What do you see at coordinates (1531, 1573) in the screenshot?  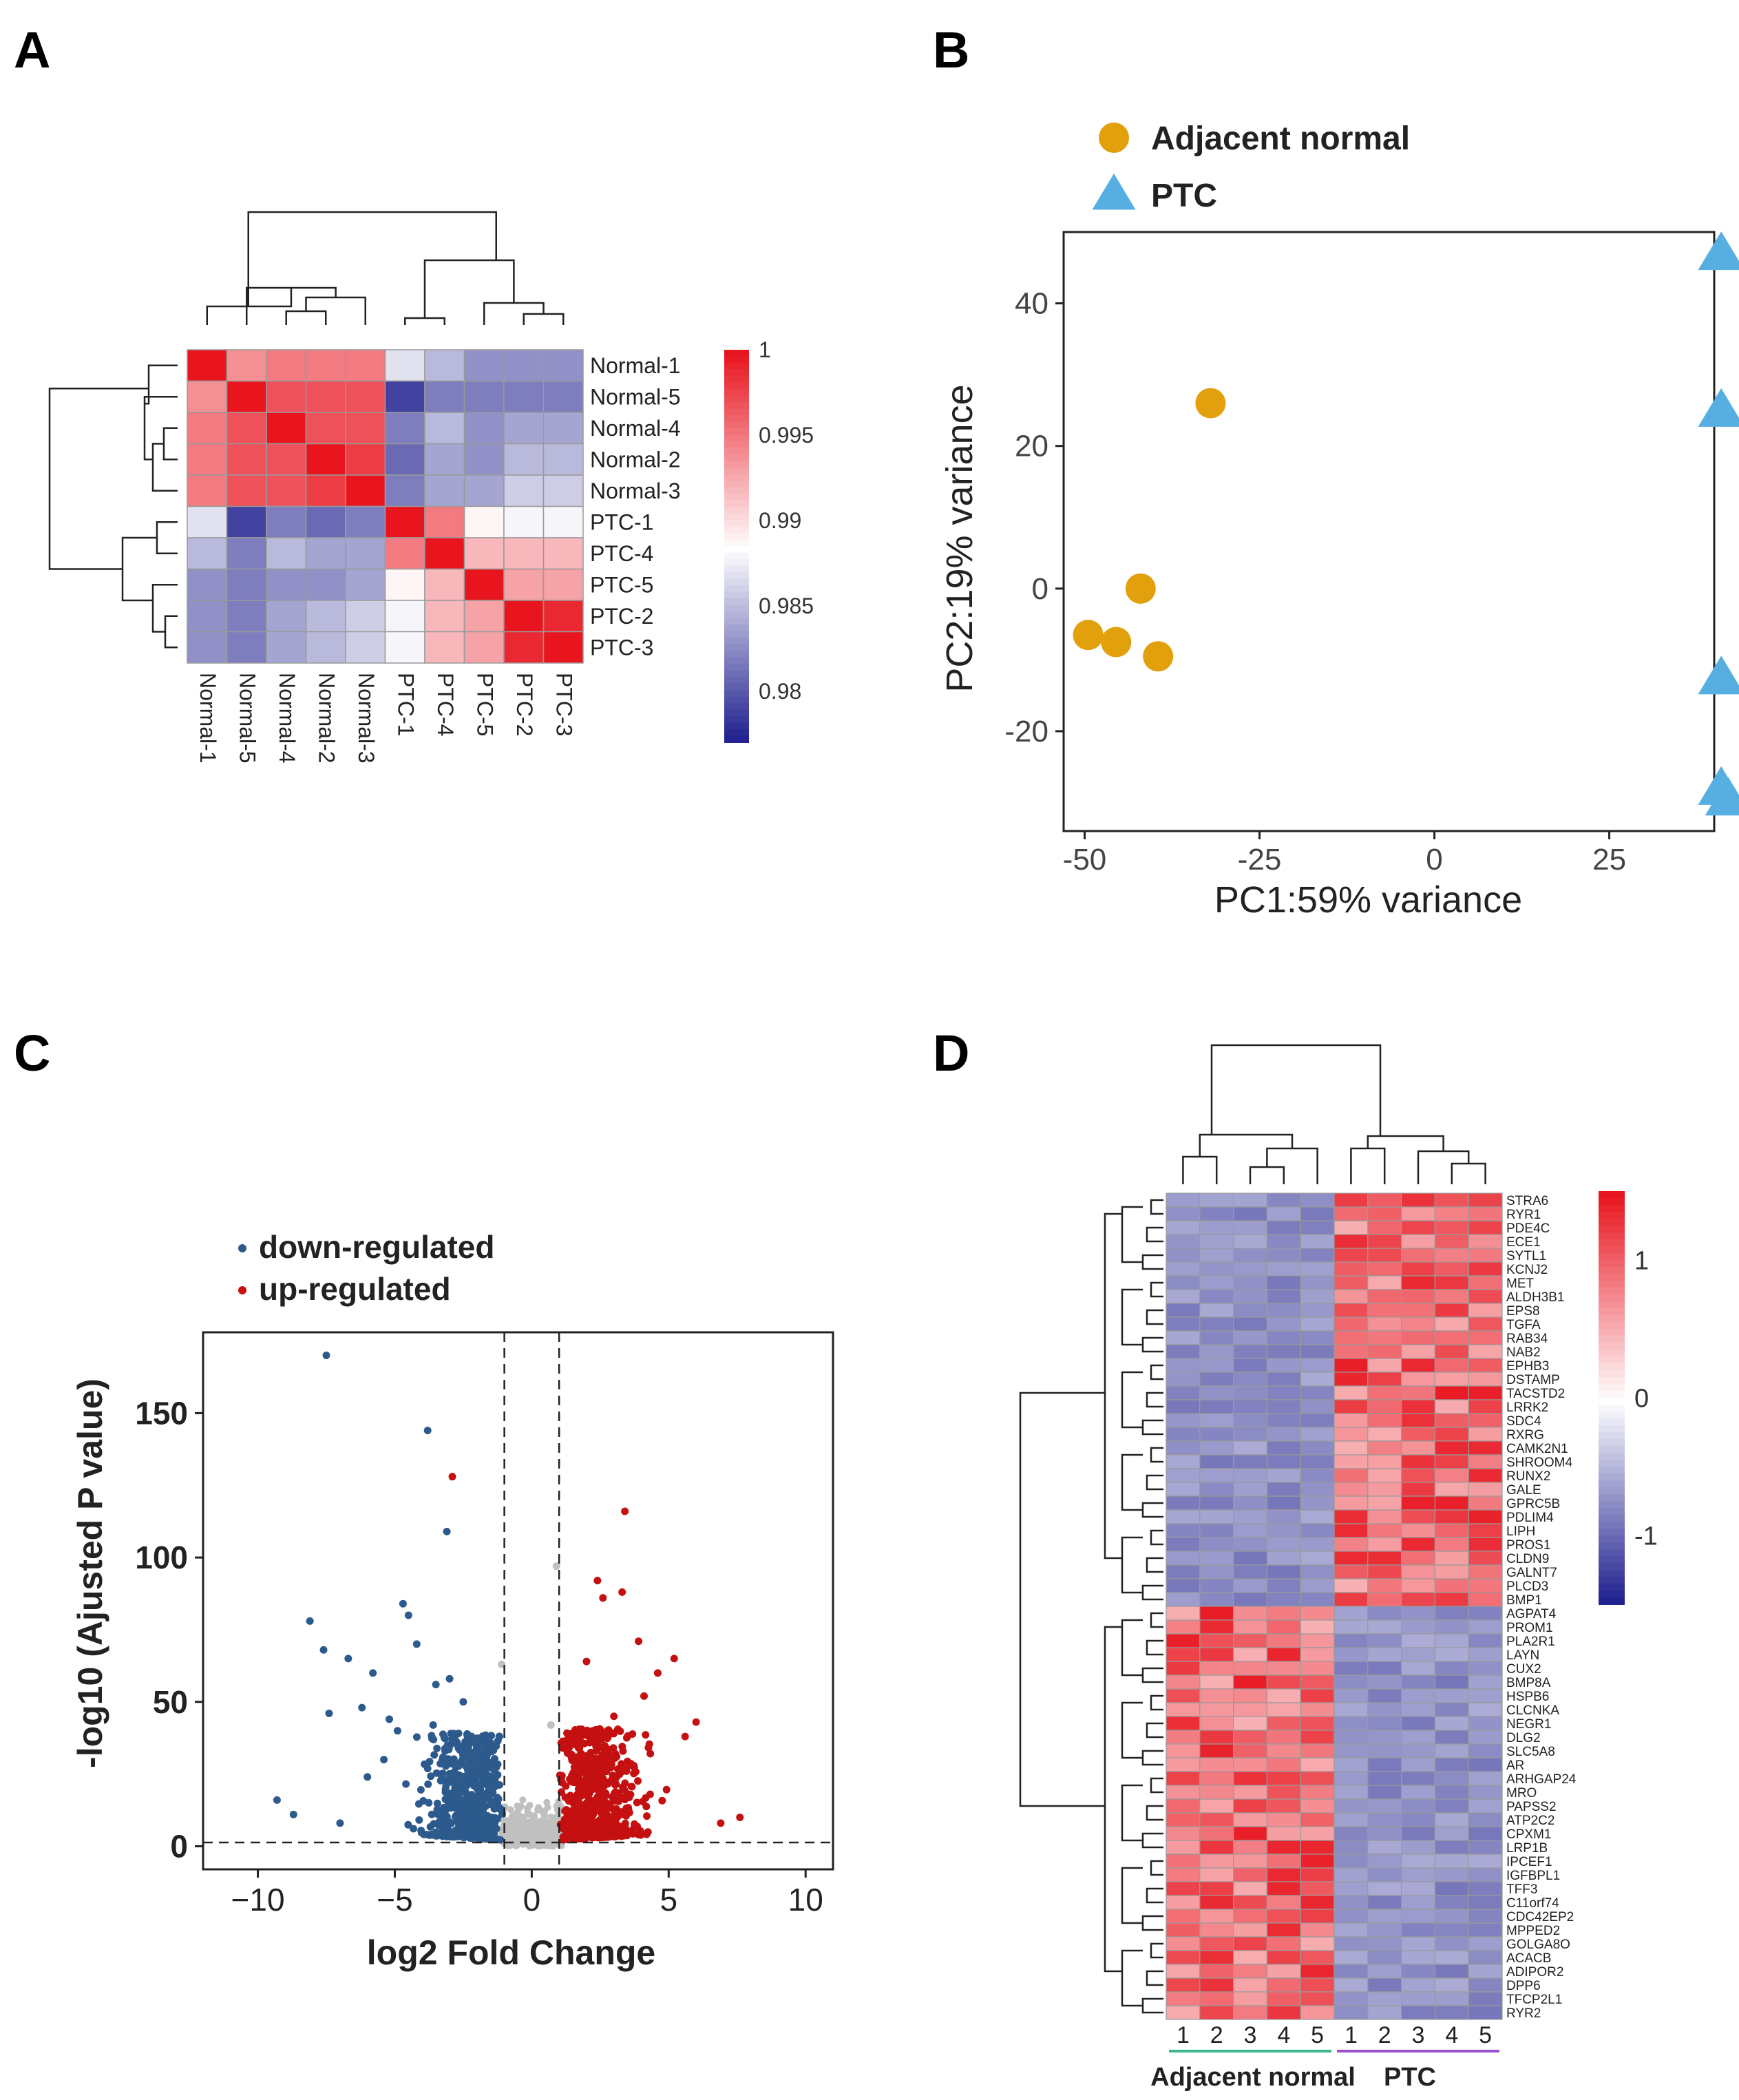 I see `gene-label: GALNT7` at bounding box center [1531, 1573].